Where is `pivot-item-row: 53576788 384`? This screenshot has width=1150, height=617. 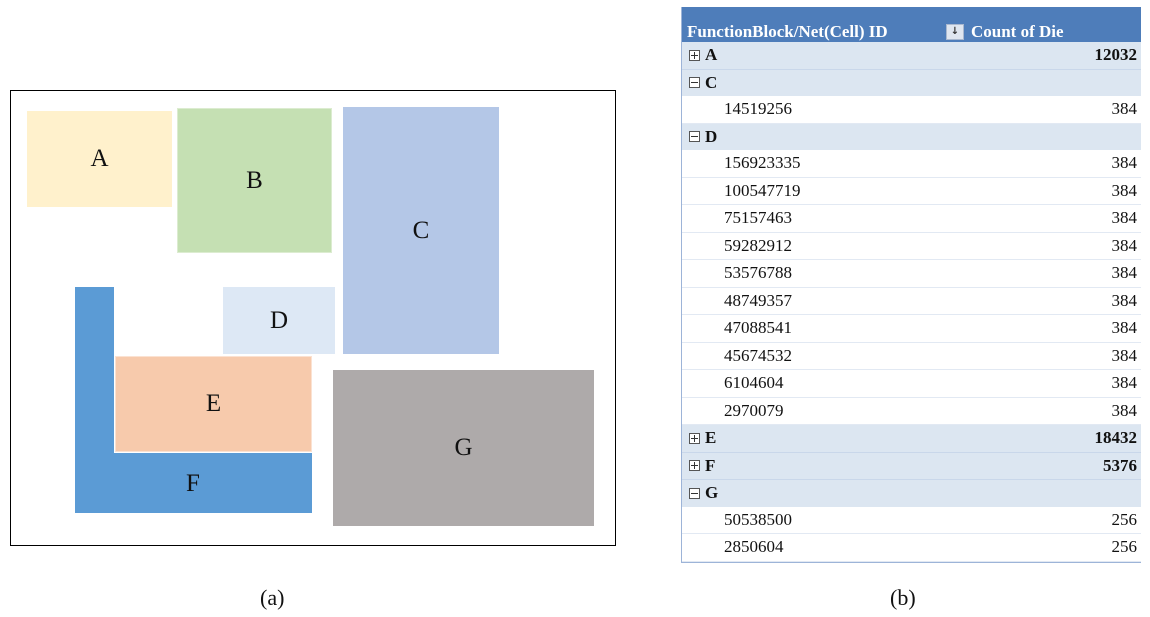
pivot-item-row: 53576788 384 is located at coordinates (911, 274).